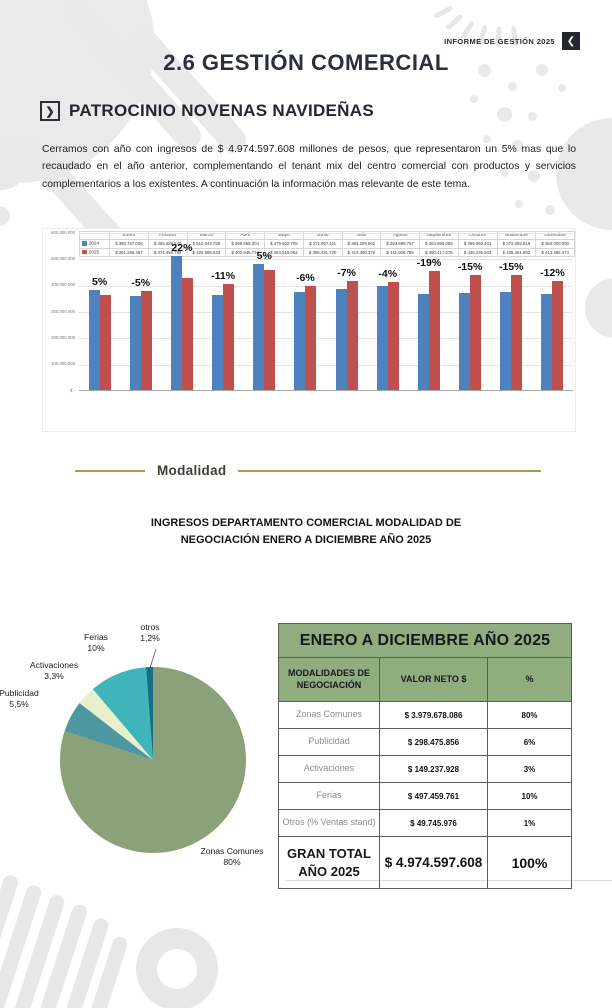 The height and width of the screenshot is (1008, 612). Describe the element at coordinates (63, 232) in the screenshot. I see `y-axis-tick-label: 600.000.000` at that location.